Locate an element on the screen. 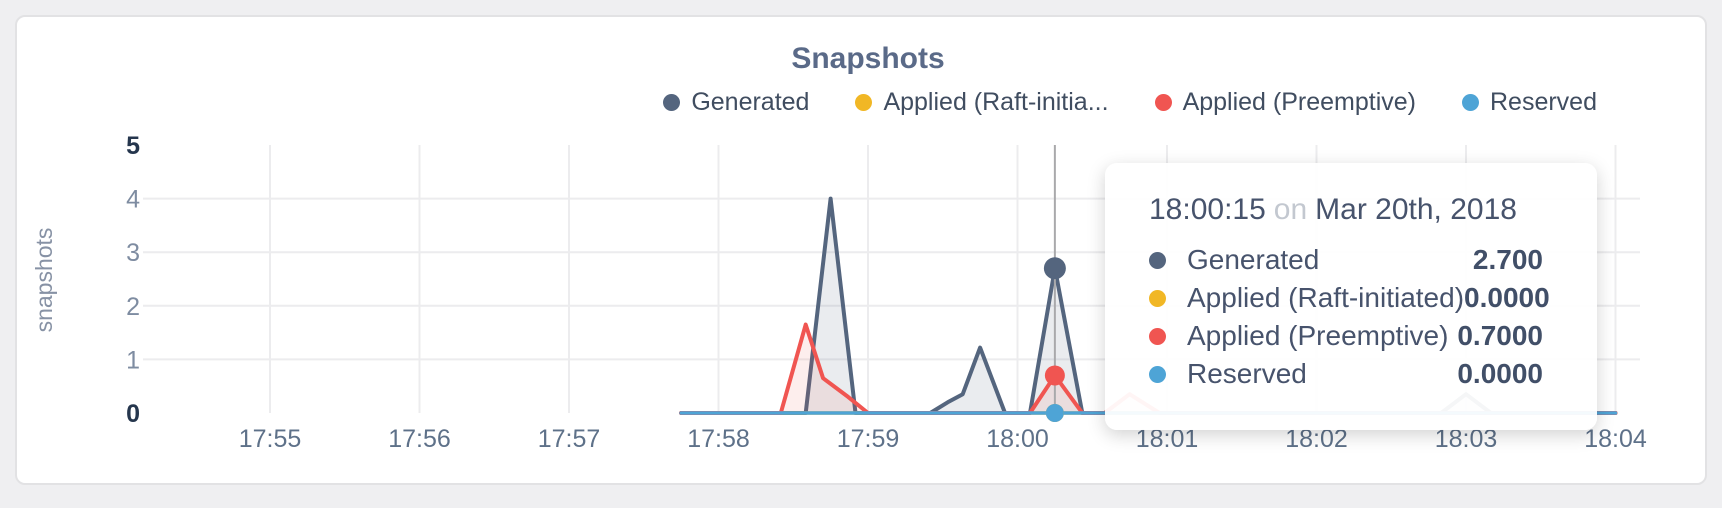 The height and width of the screenshot is (508, 1722). tooltip-row-1: Generated 2.700 is located at coordinates (1346, 260).